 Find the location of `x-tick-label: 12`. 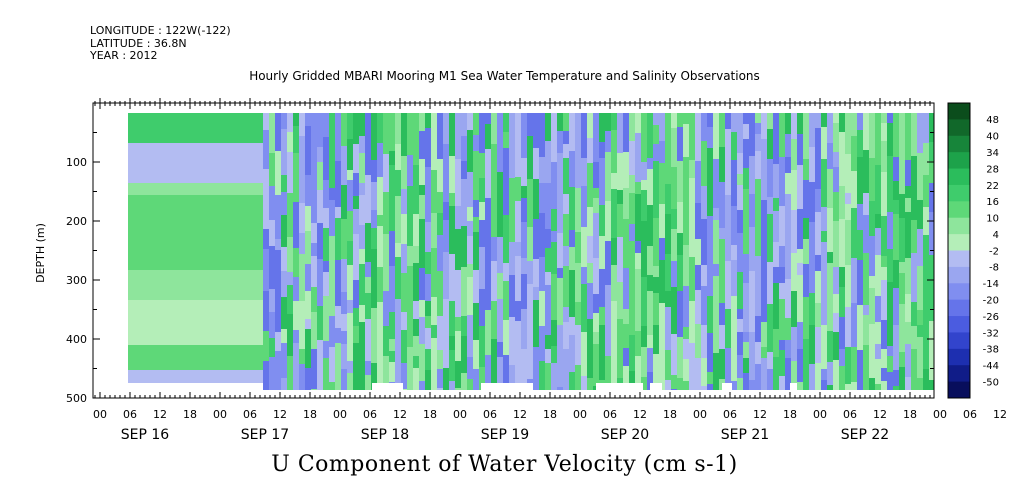

x-tick-label: 12 is located at coordinates (160, 414).